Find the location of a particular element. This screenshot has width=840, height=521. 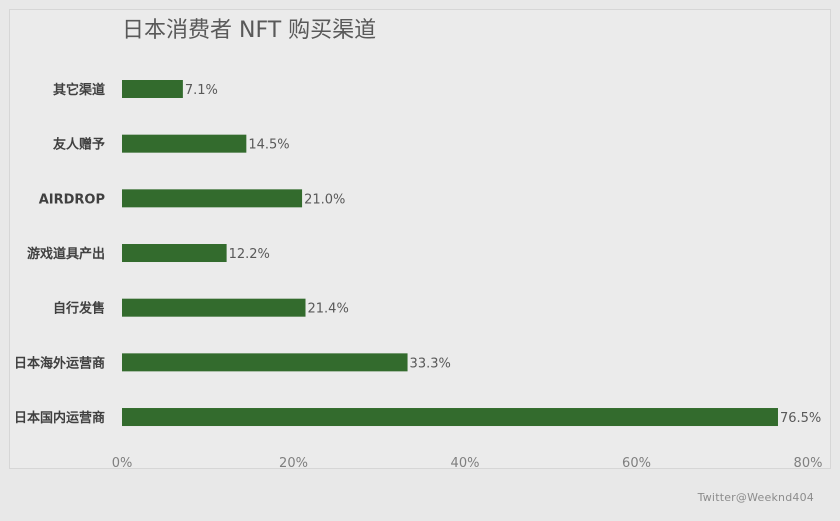

category-label: 自行发售 is located at coordinates (79, 309).